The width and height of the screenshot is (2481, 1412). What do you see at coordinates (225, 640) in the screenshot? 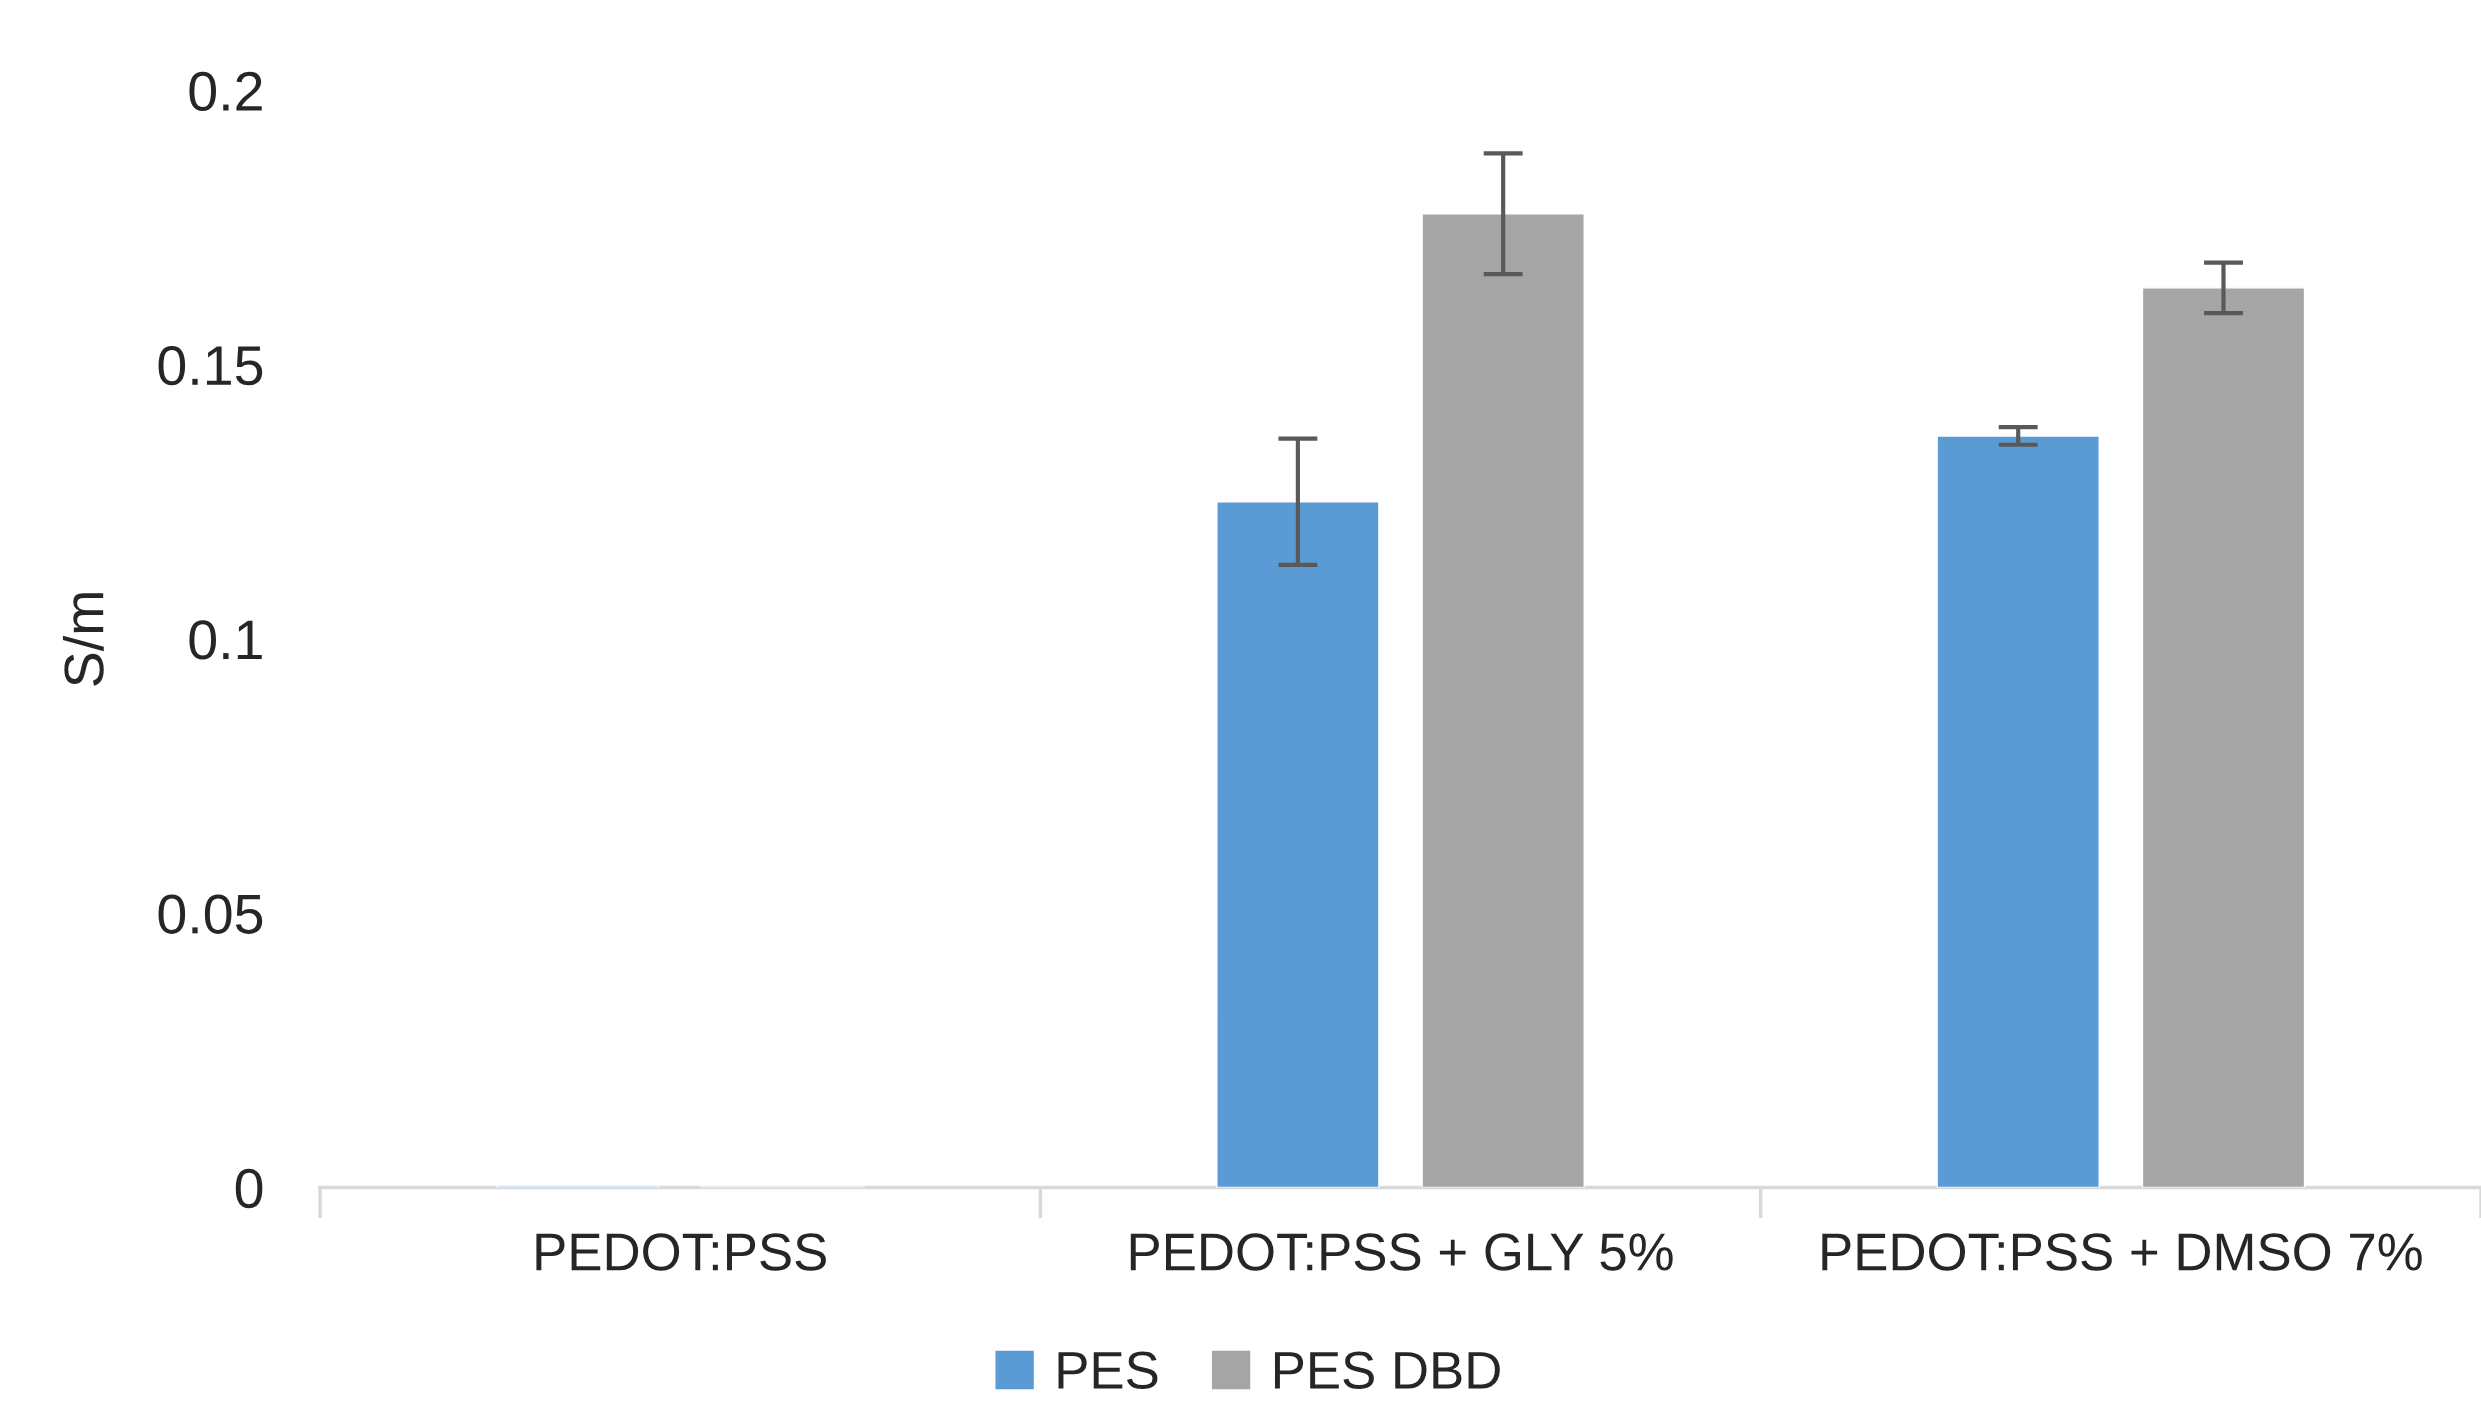
I see `y-tick-label: 0.1` at bounding box center [225, 640].